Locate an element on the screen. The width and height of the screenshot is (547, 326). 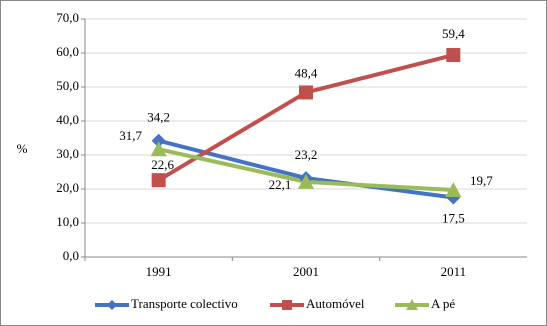
y-tick-label: 30,0 is located at coordinates (67, 153).